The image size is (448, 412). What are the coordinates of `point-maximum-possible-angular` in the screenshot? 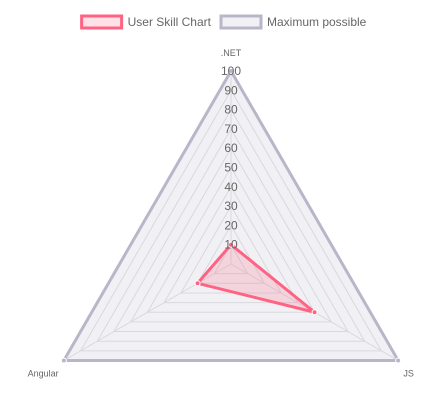 It's located at (63, 360).